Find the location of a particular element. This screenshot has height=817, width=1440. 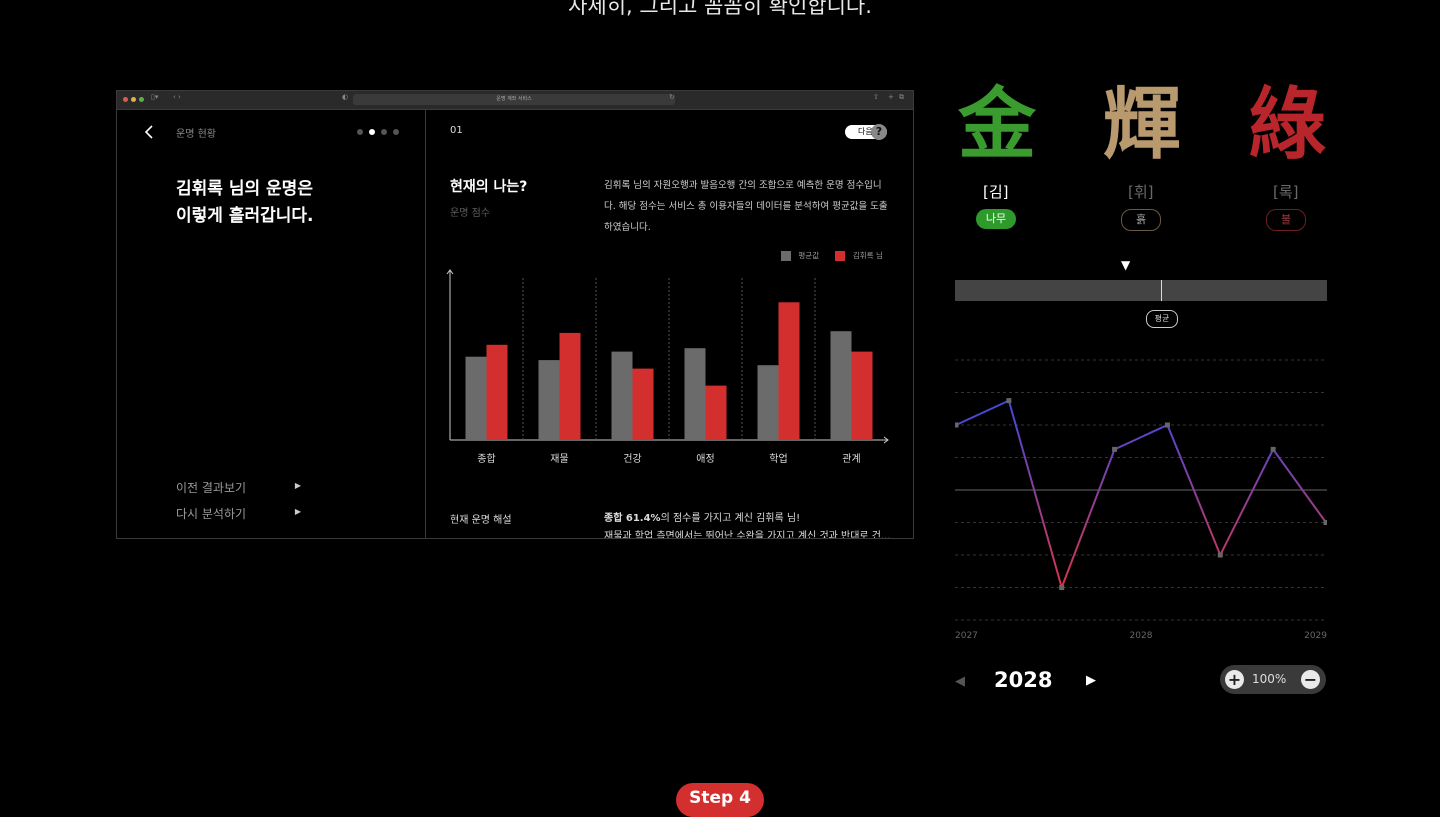

headline: 김휘록 님의 운명은 이렇게 흘러갑니다. is located at coordinates (245, 203).